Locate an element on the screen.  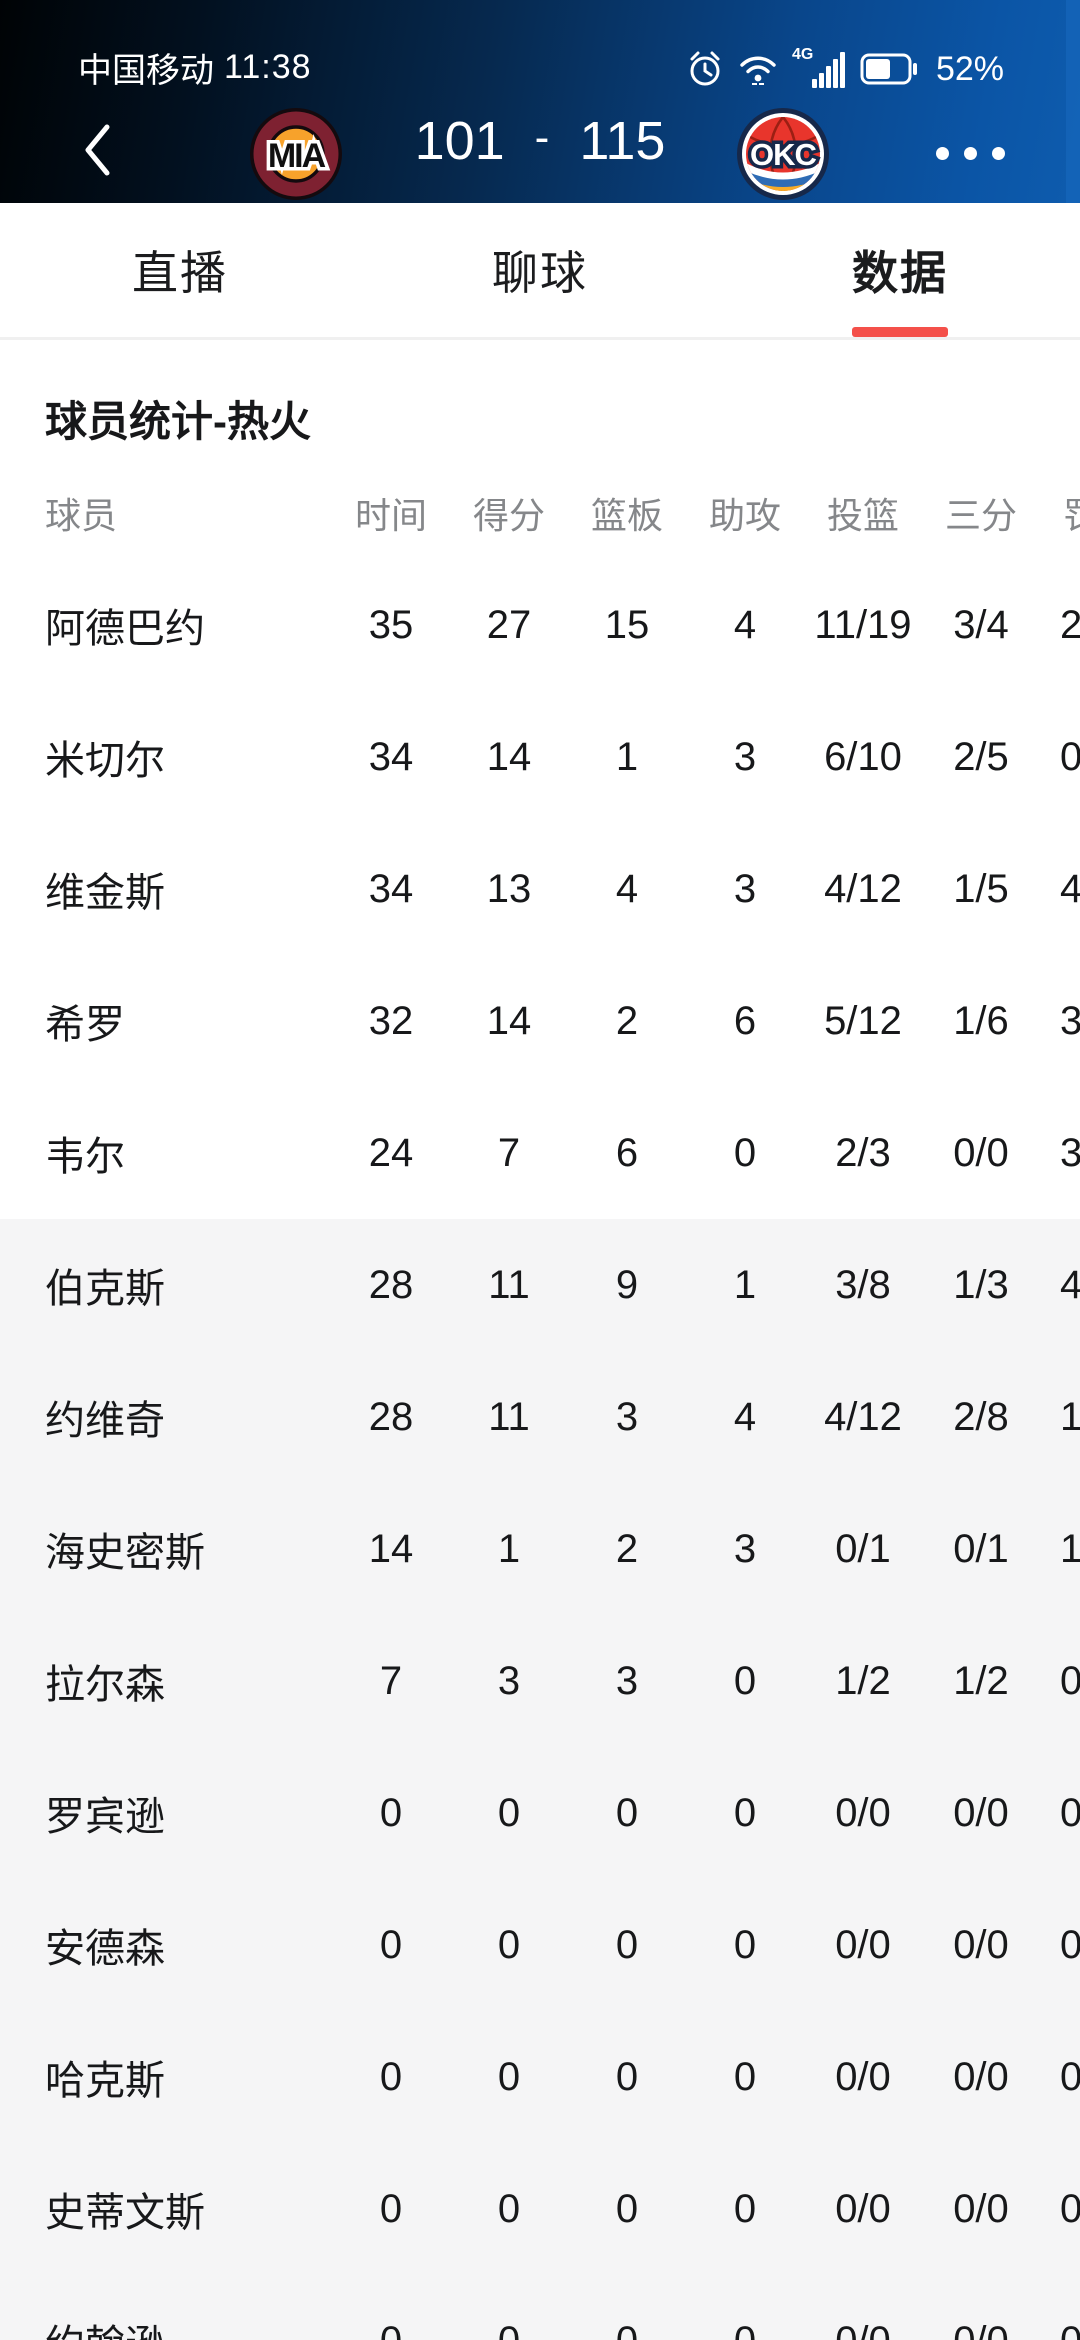
stat-points: 7 is located at coordinates (509, 1152).